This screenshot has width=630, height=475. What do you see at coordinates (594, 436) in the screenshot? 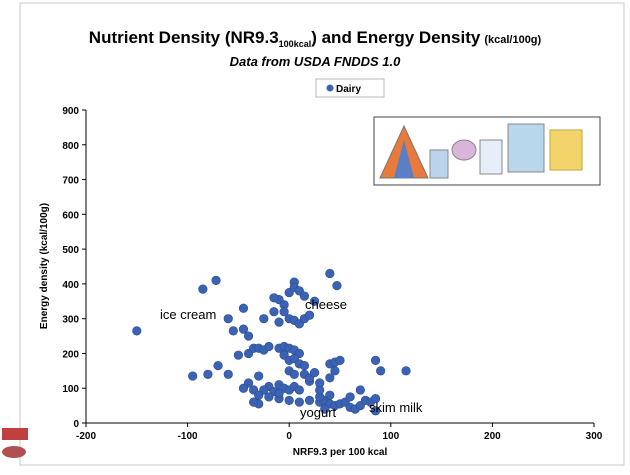
I see `x-tick-label: 300` at bounding box center [594, 436].